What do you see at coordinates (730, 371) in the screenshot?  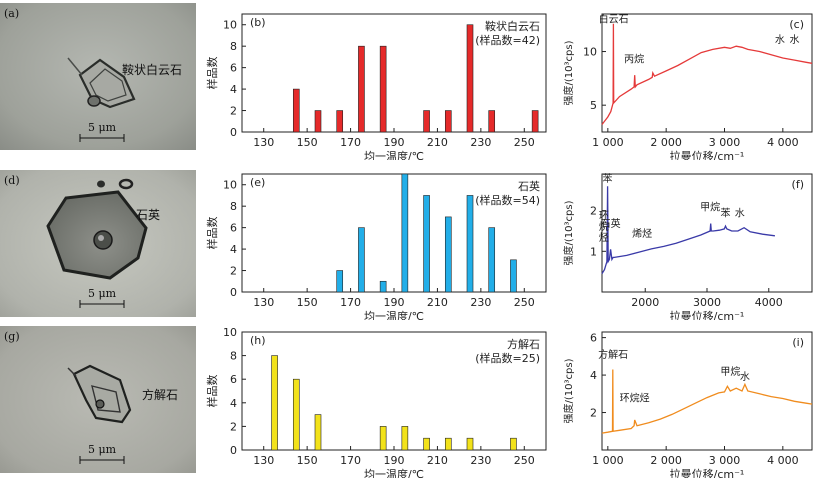 I see `peak-annotation: 甲烷` at bounding box center [730, 371].